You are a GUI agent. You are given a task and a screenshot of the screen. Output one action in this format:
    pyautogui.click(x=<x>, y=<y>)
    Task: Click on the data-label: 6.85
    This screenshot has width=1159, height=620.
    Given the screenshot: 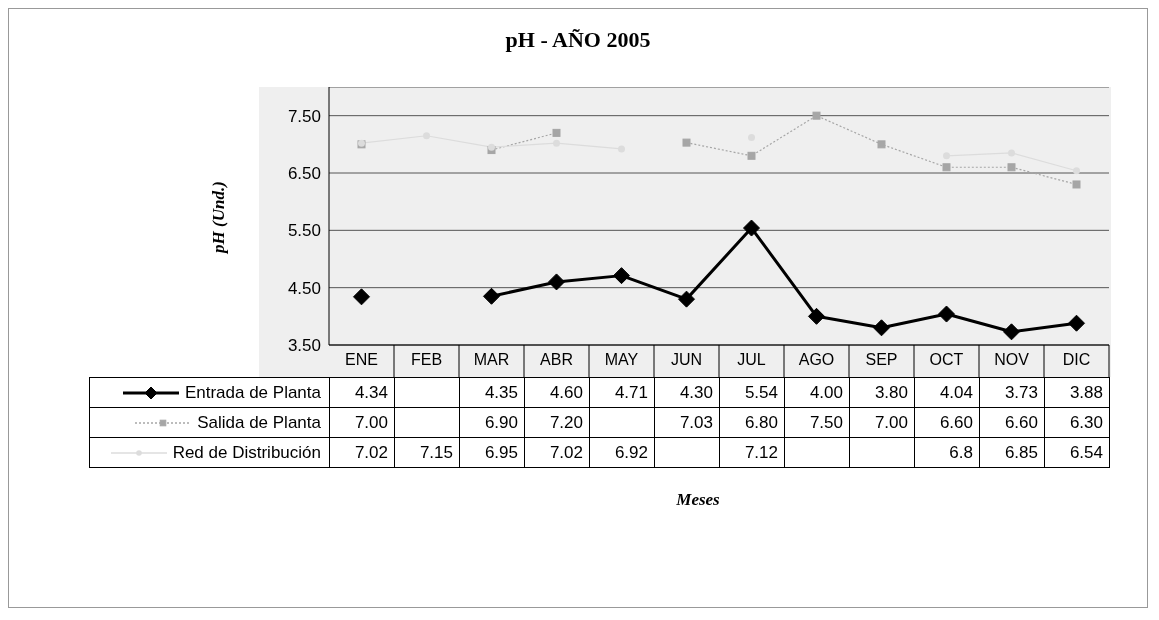 What is the action you would take?
    pyautogui.click(x=1012, y=452)
    